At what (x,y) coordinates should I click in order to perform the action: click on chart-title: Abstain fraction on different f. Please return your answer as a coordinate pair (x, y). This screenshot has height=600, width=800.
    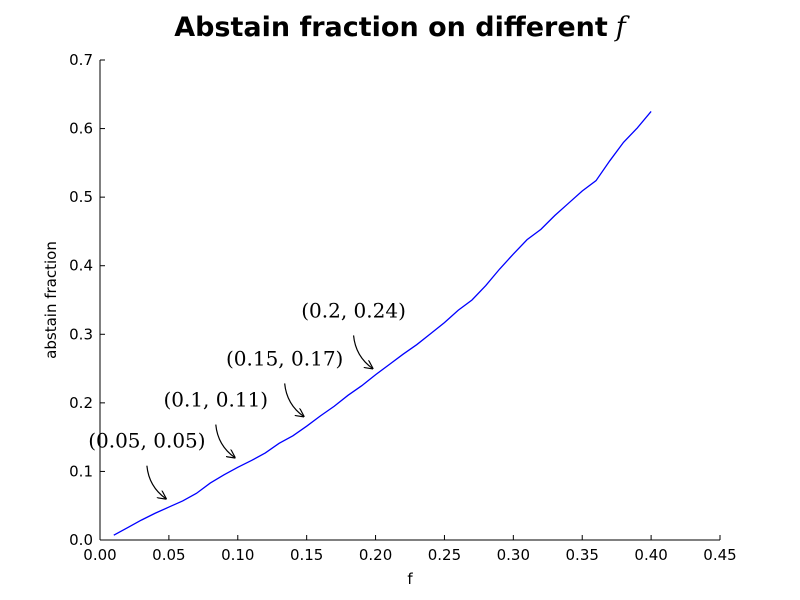
    Looking at the image, I should click on (402, 27).